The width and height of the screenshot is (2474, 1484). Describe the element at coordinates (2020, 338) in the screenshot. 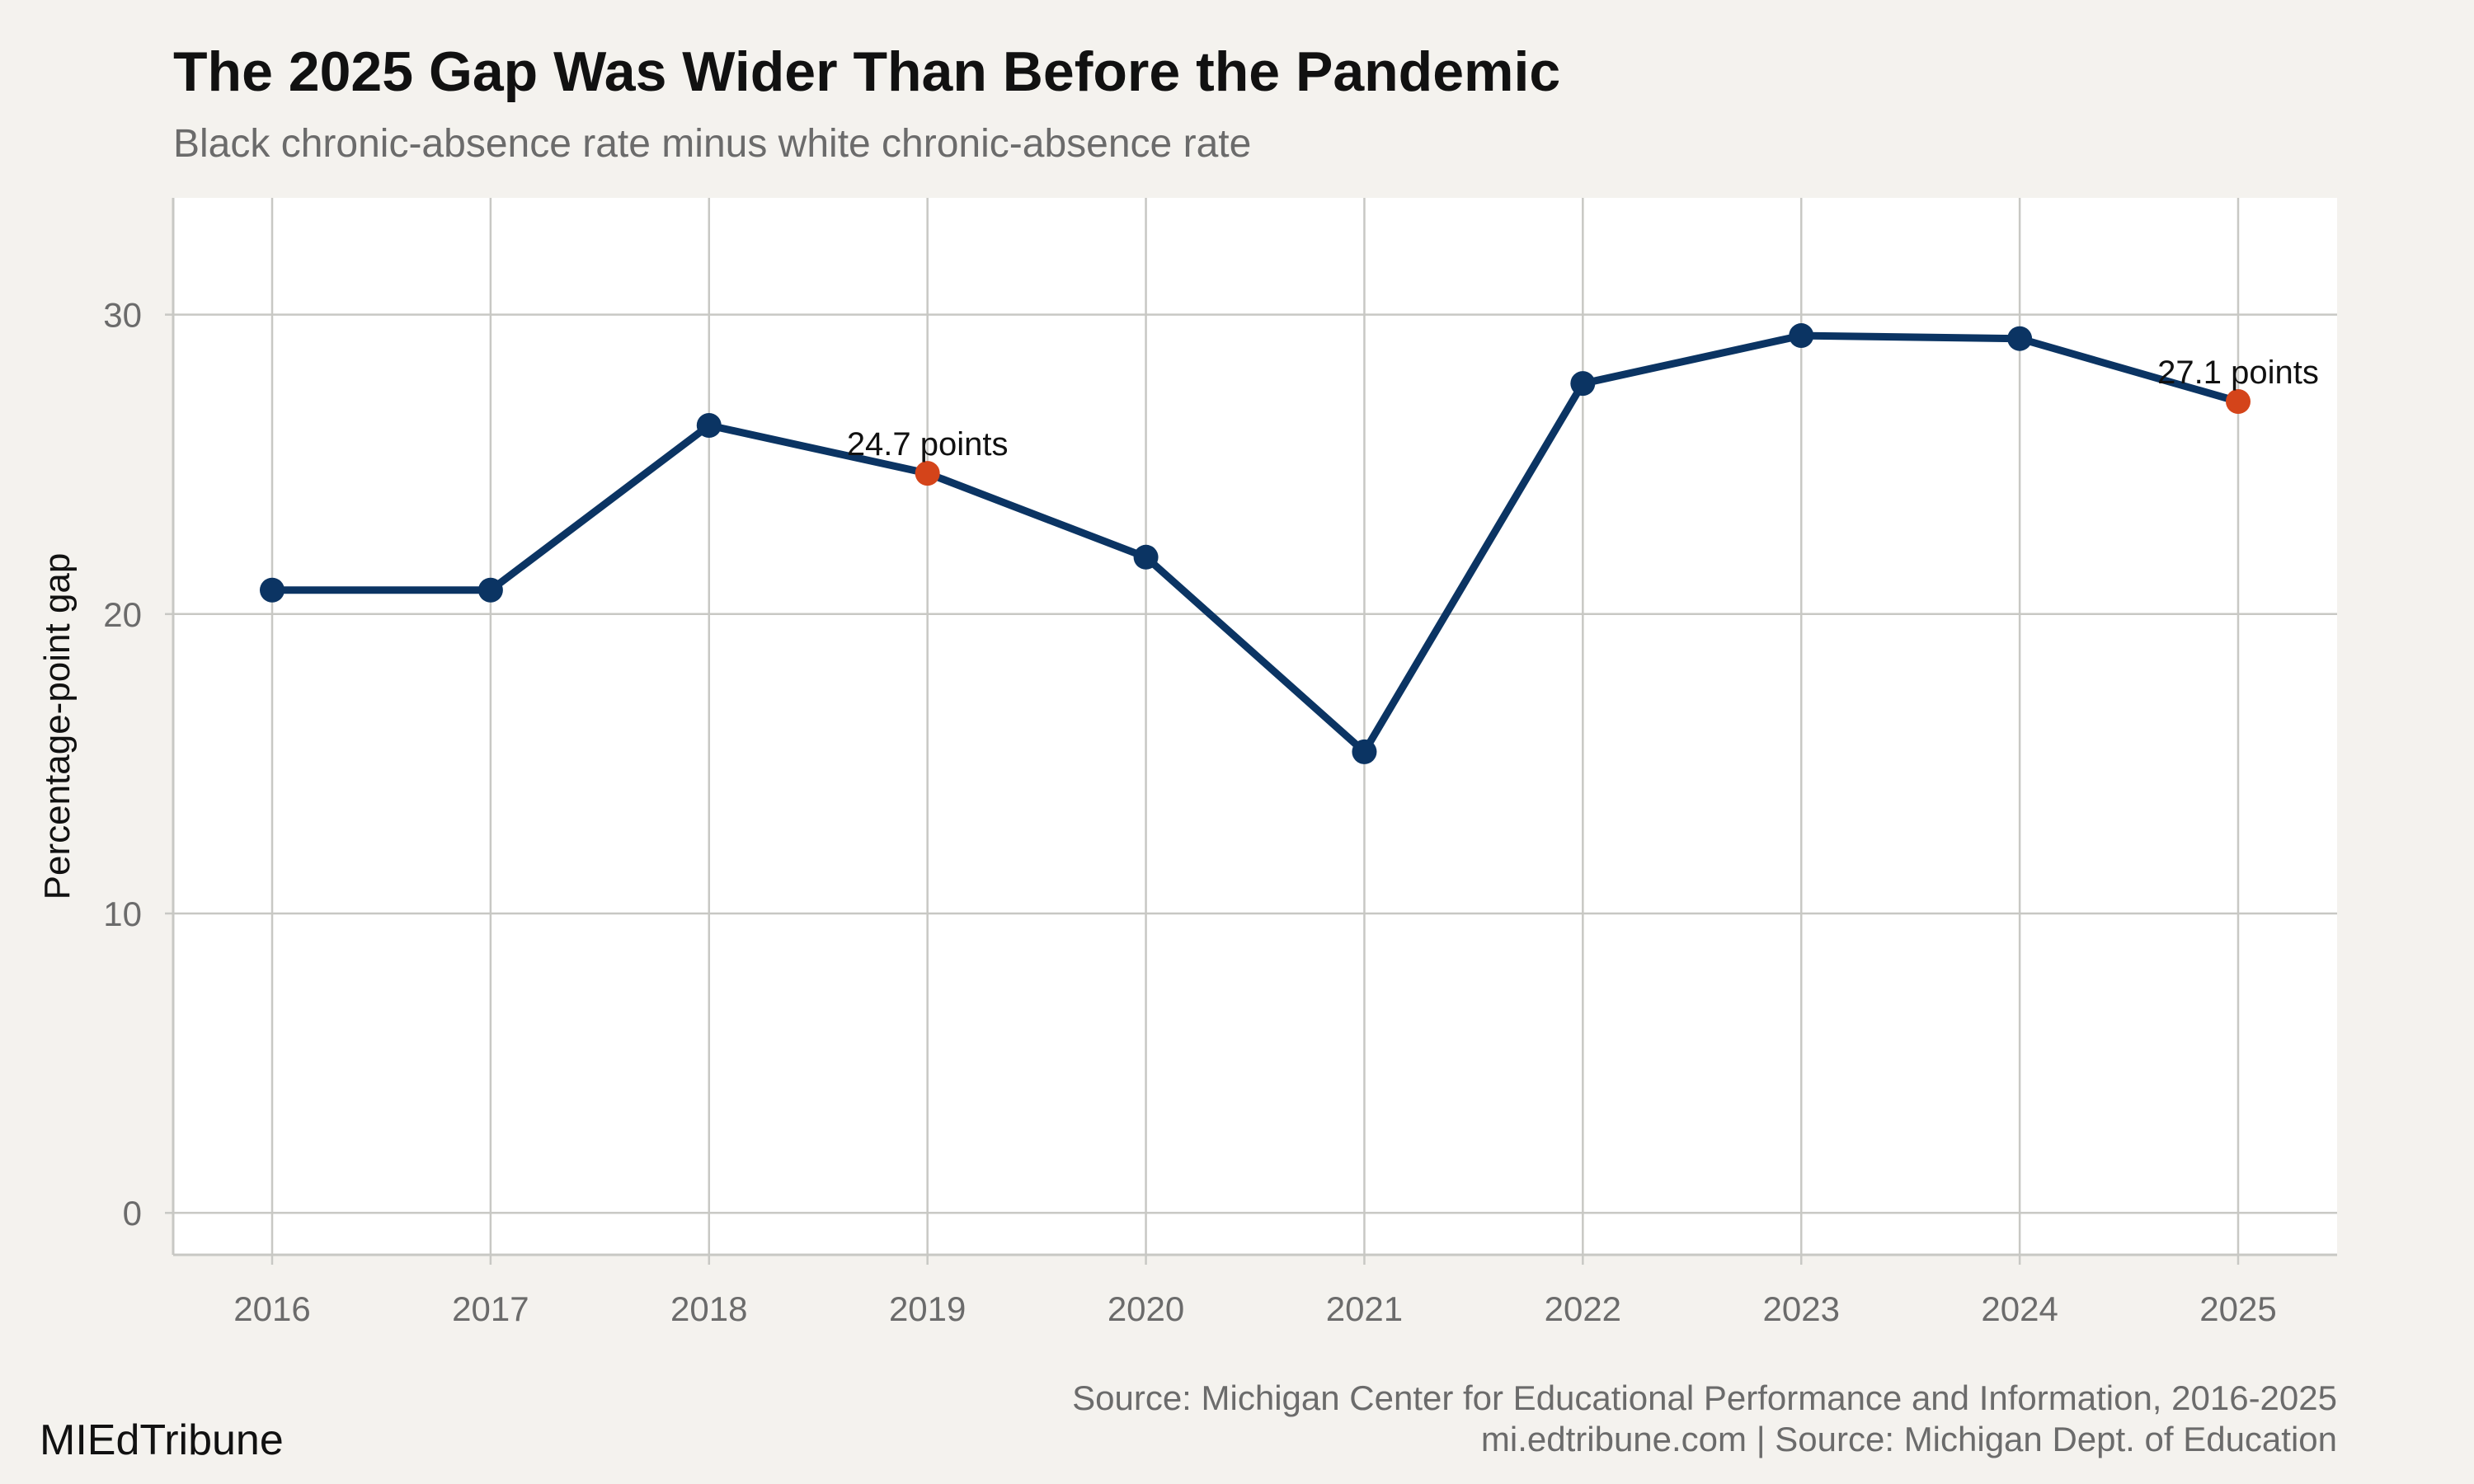

I see `data-point-2024` at that location.